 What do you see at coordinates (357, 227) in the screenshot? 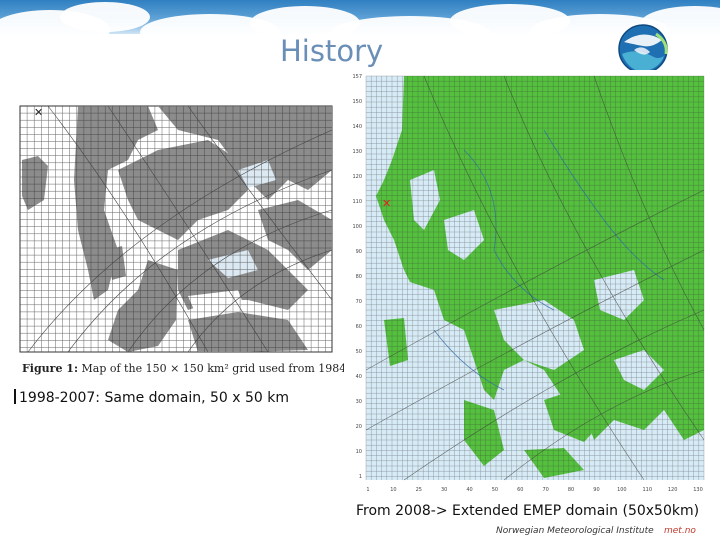
I see `y-tick-label: 100` at bounding box center [357, 227].